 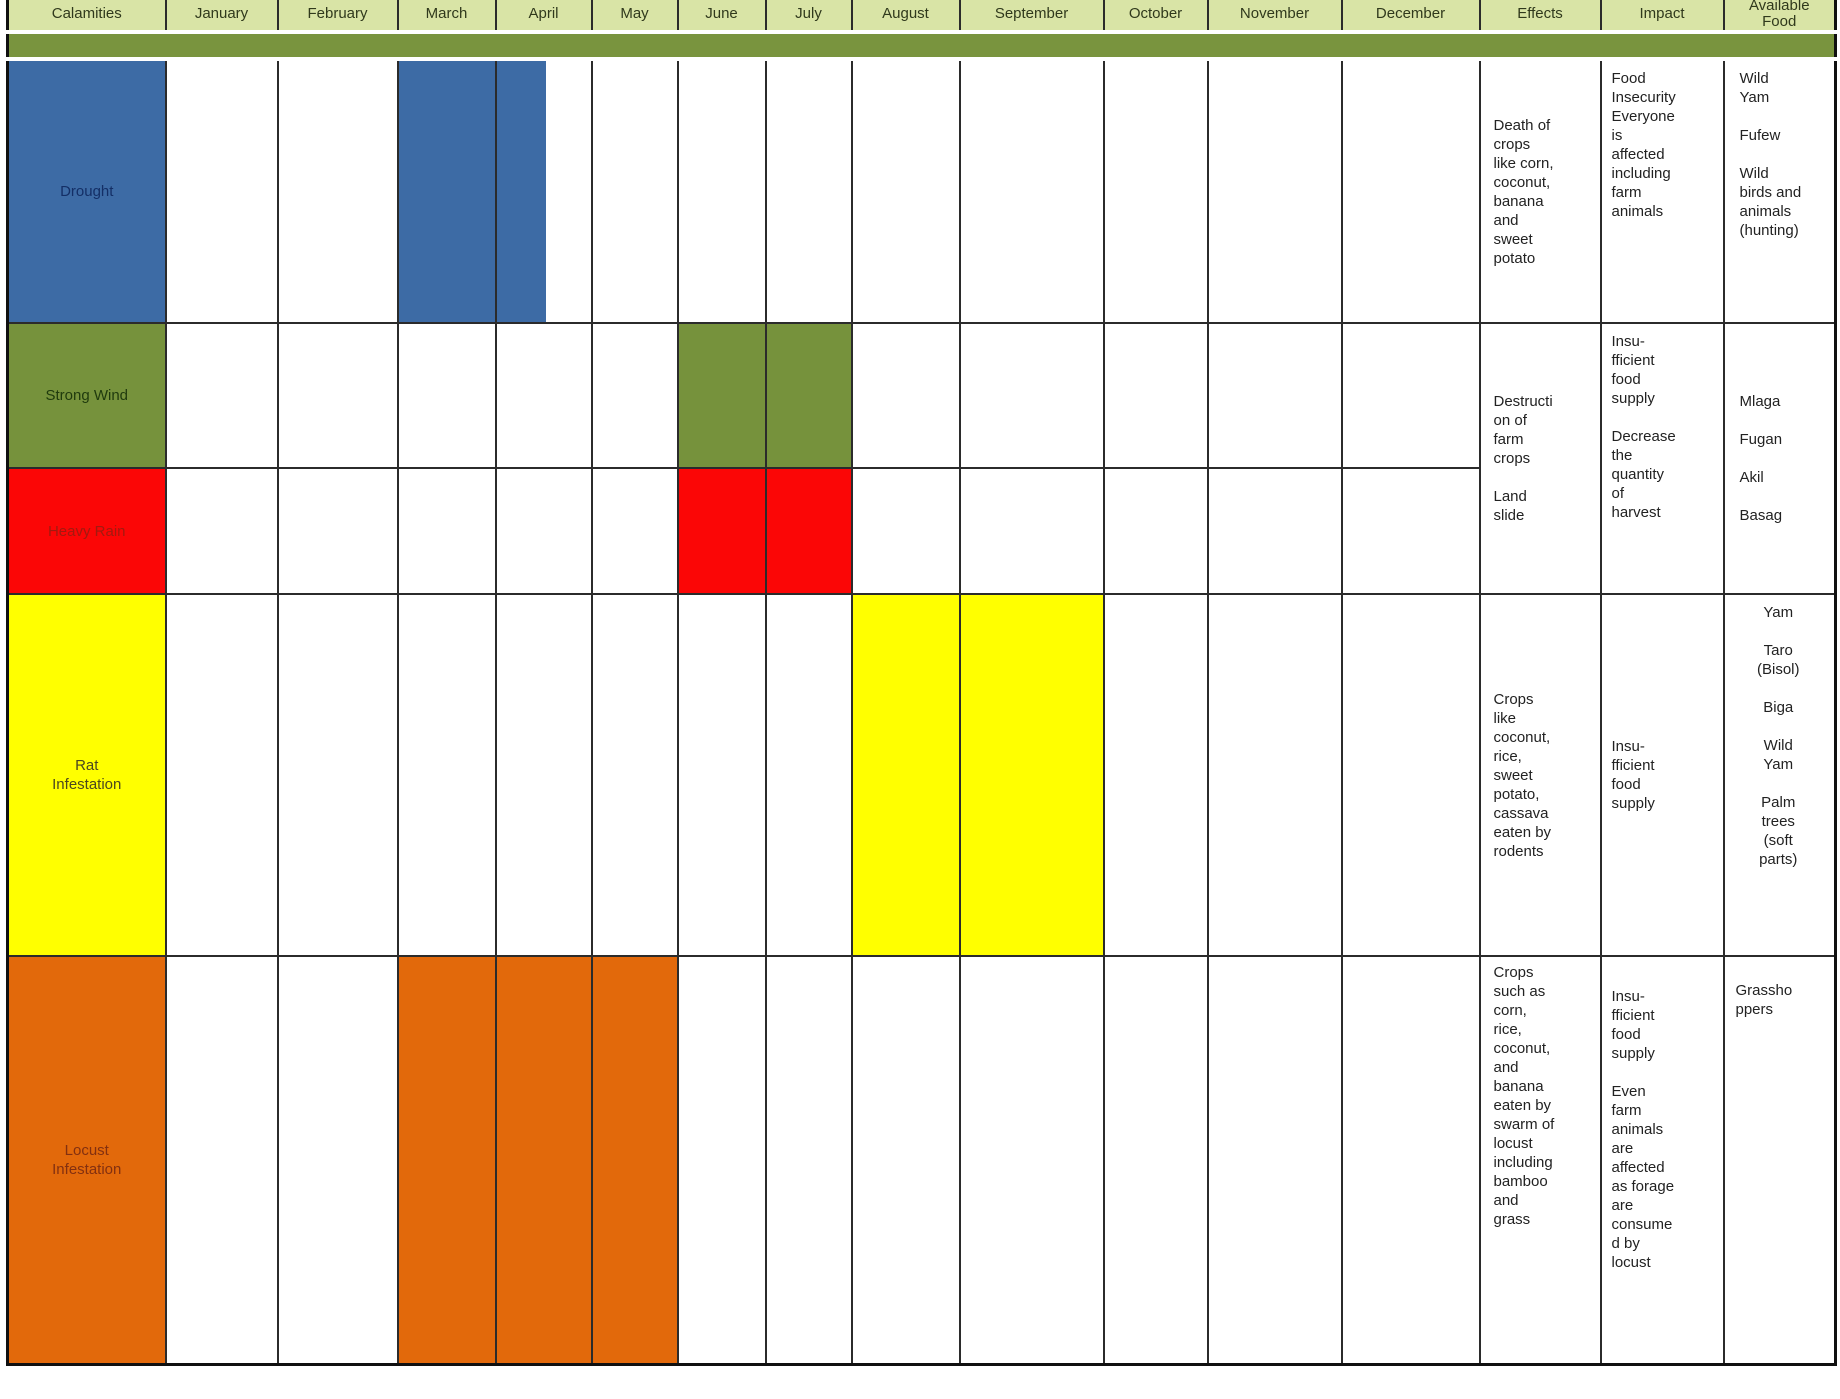 I want to click on calamity-label-cell: Drought, so click(x=86, y=191).